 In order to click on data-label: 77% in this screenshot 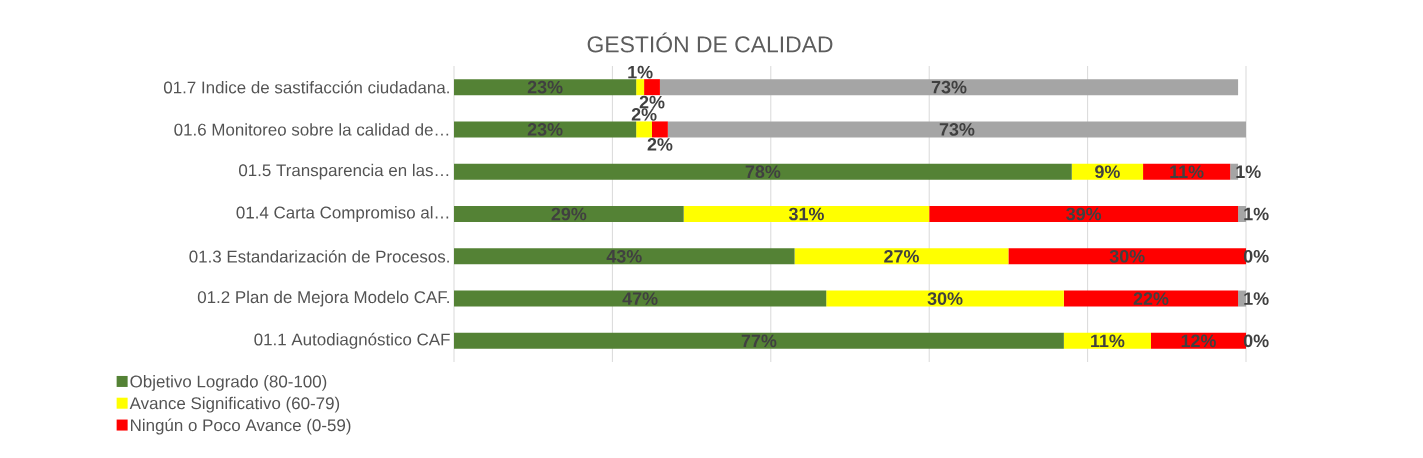, I will do `click(759, 341)`.